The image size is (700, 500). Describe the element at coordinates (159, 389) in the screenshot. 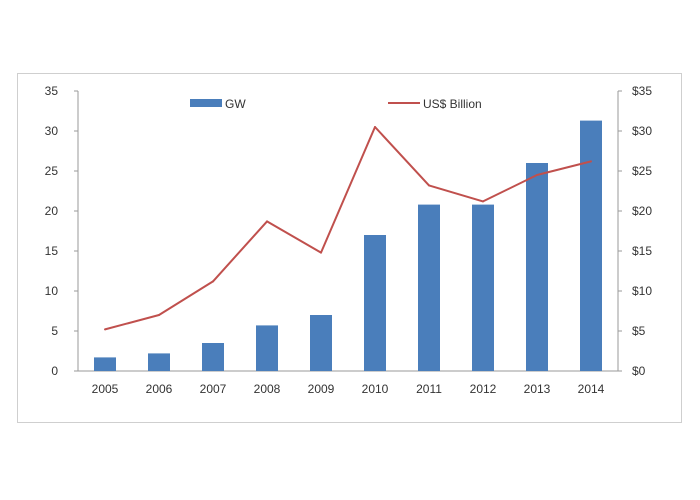

I see `x-tick-label: 2006` at that location.